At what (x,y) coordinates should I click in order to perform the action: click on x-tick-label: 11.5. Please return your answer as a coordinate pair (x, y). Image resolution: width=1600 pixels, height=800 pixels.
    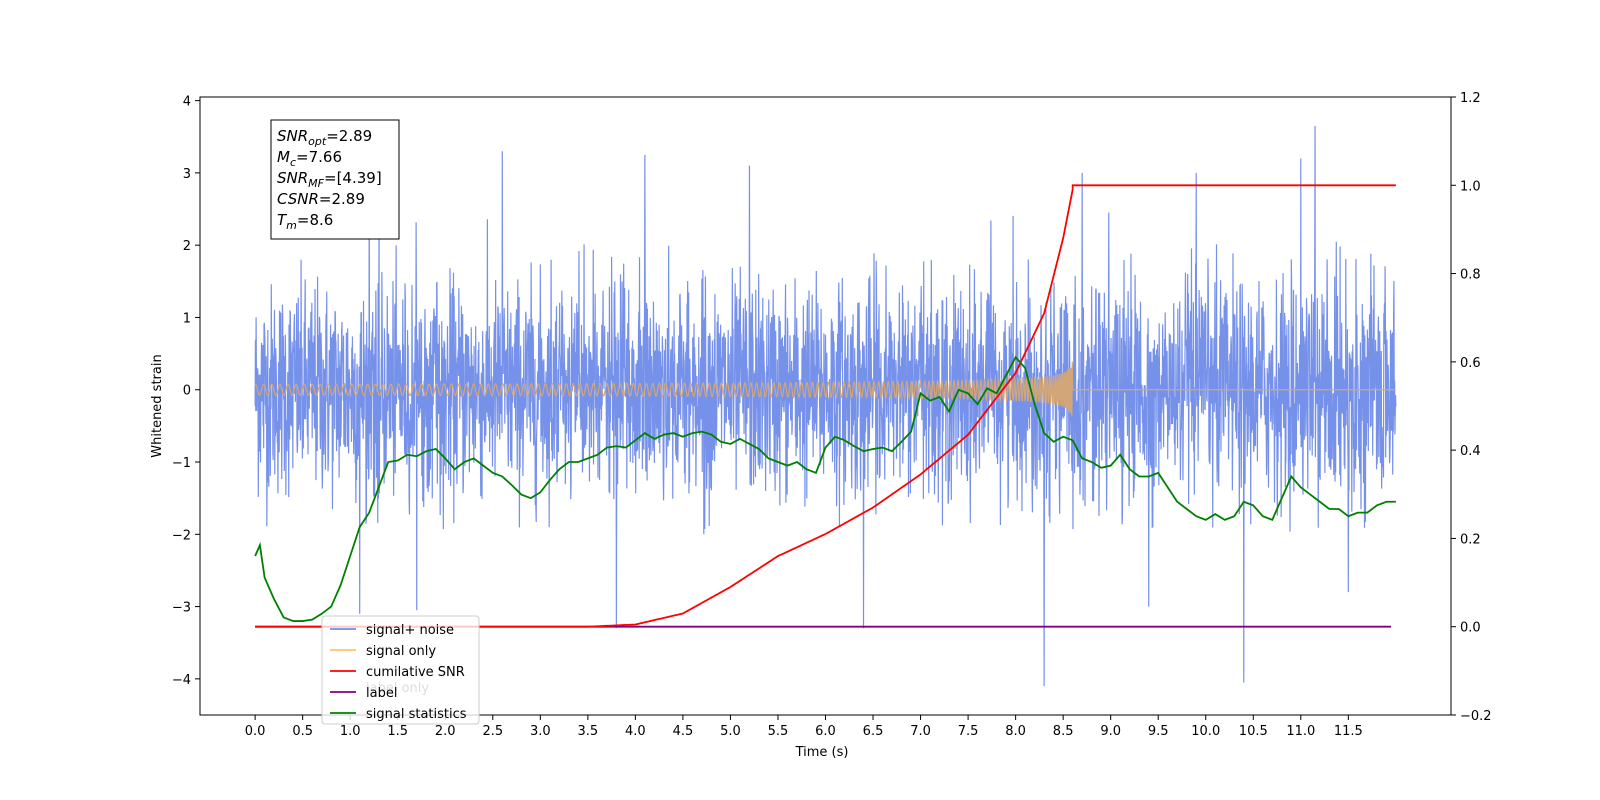
    Looking at the image, I should click on (1348, 731).